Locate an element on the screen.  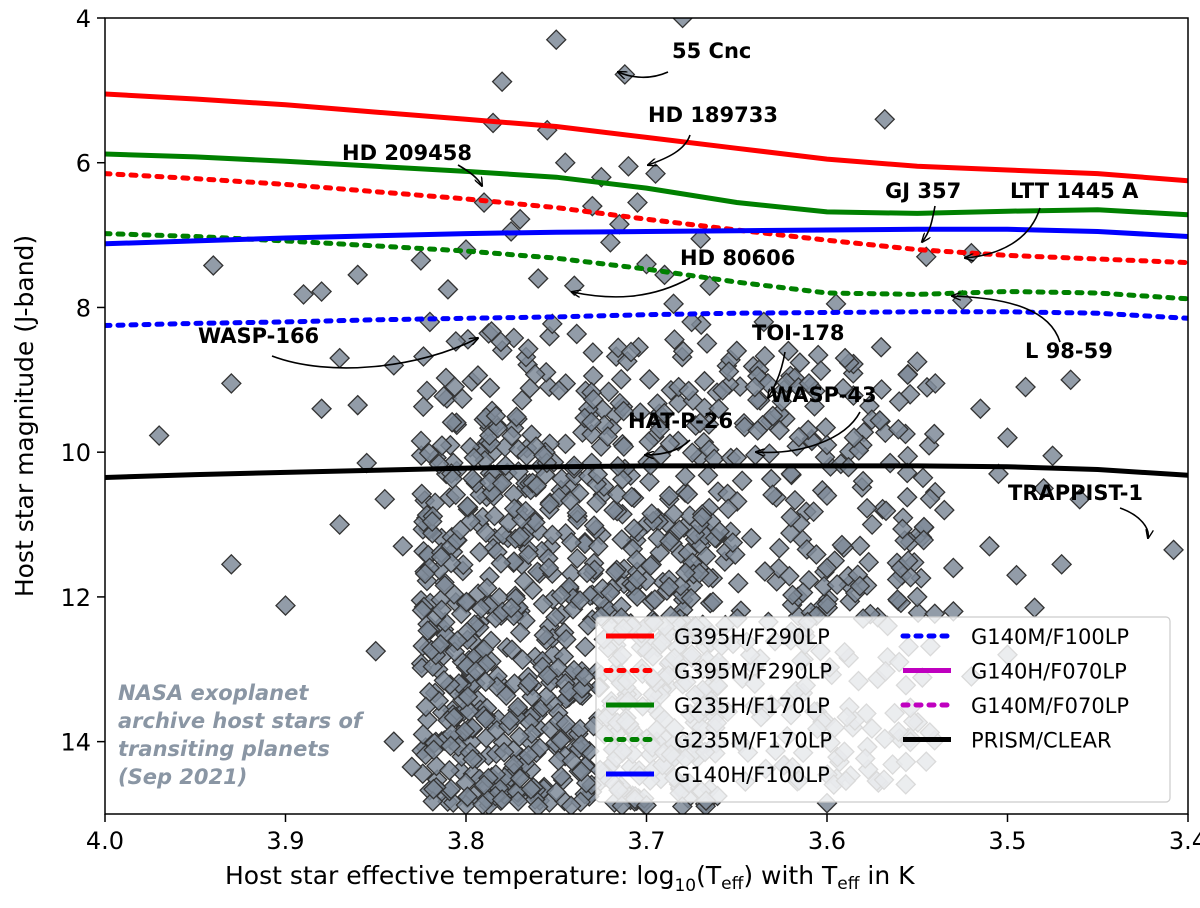
annotation-label-4: LTT 1445 A is located at coordinates (1074, 191).